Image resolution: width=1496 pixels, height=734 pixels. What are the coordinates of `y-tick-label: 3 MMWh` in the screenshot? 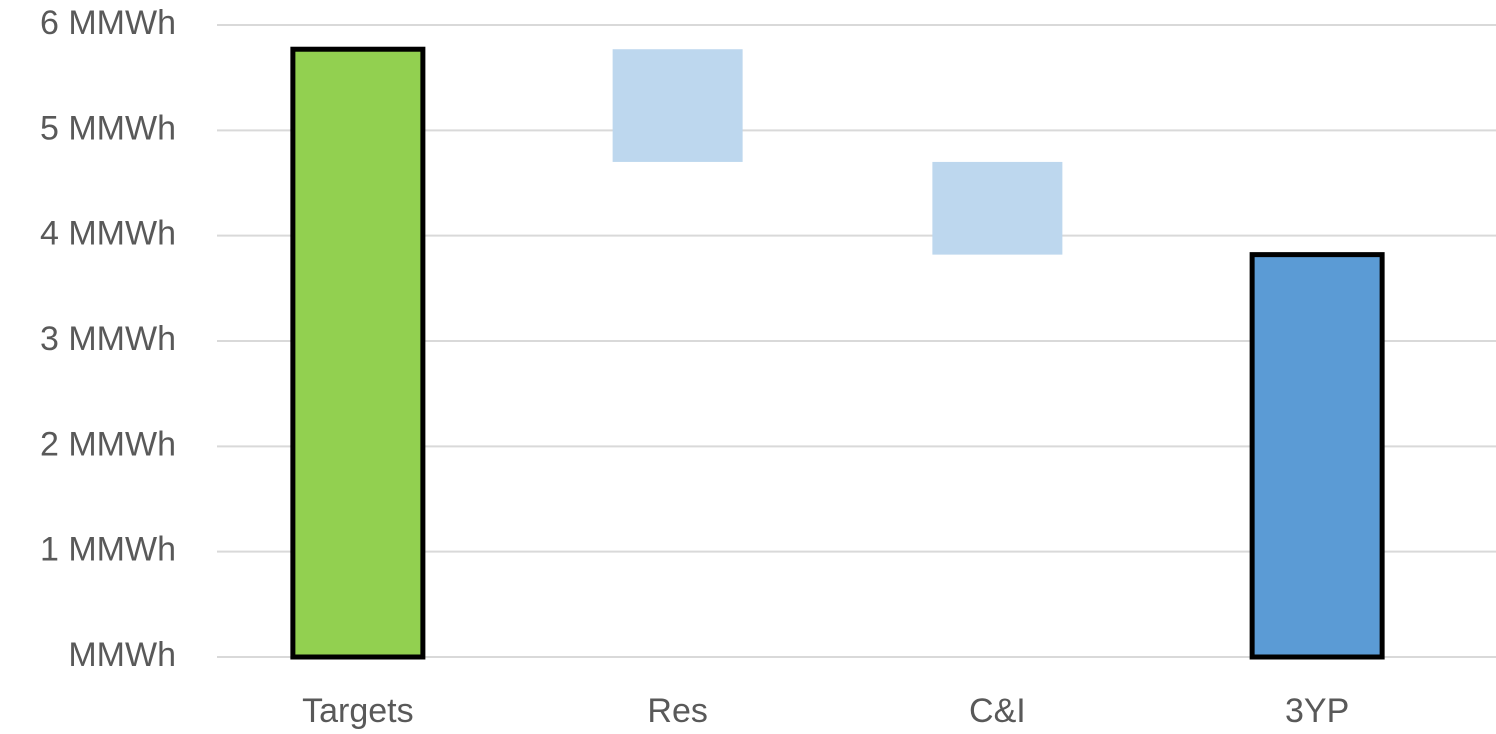 It's located at (108, 339).